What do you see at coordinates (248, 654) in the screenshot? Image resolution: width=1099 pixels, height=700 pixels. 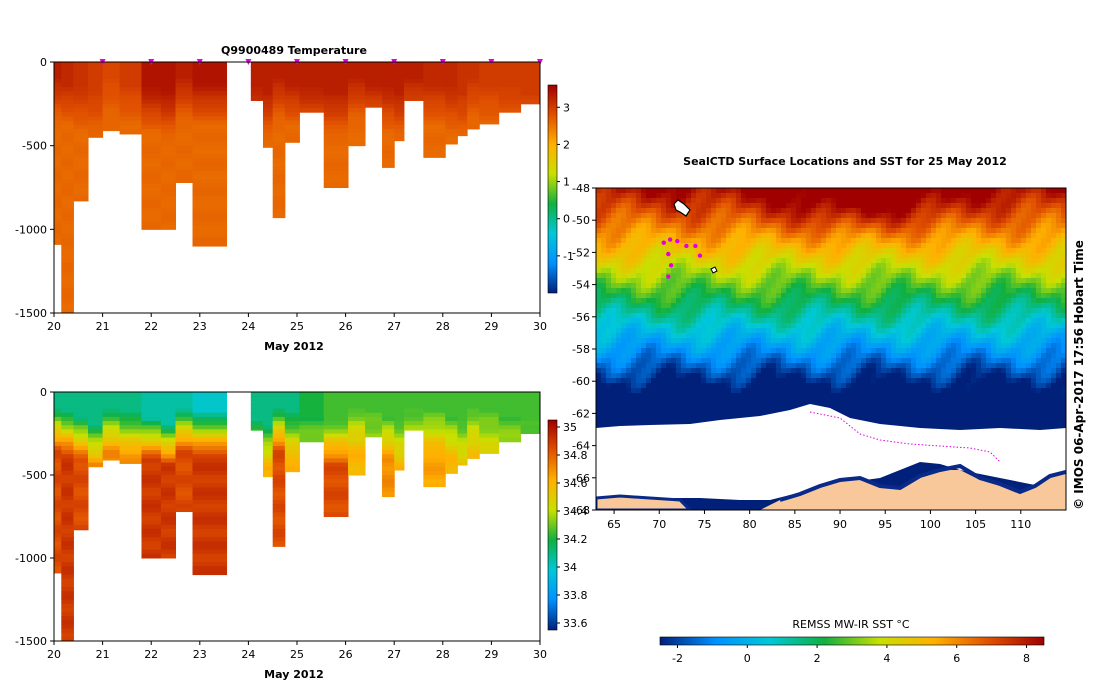 I see `x-tick-label: 24` at bounding box center [248, 654].